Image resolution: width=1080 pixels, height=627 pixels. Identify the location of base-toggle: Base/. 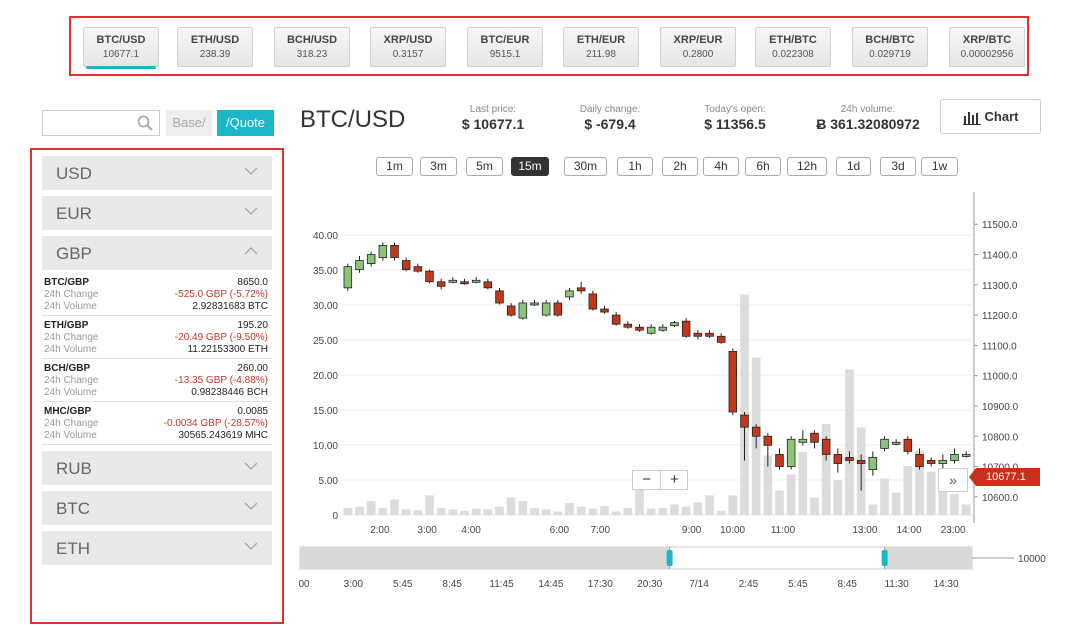
(189, 123).